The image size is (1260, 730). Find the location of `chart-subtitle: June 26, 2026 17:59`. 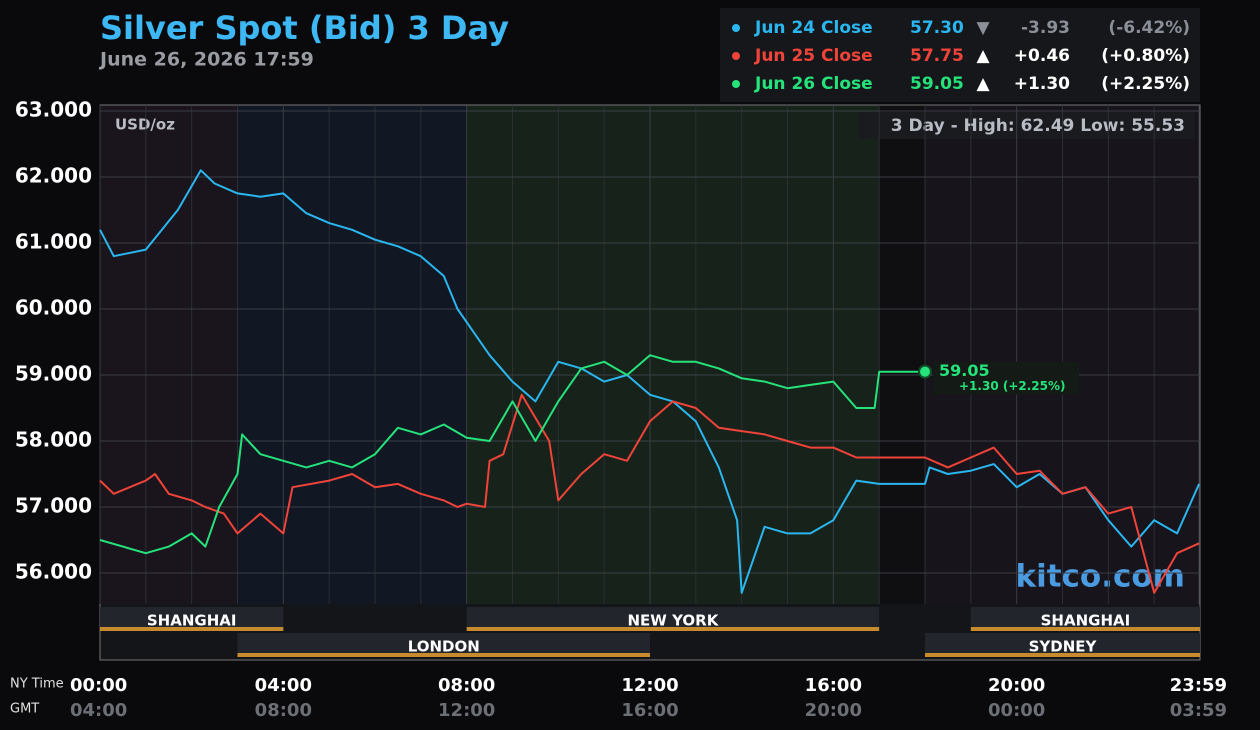

chart-subtitle: June 26, 2026 17:59 is located at coordinates (206, 60).